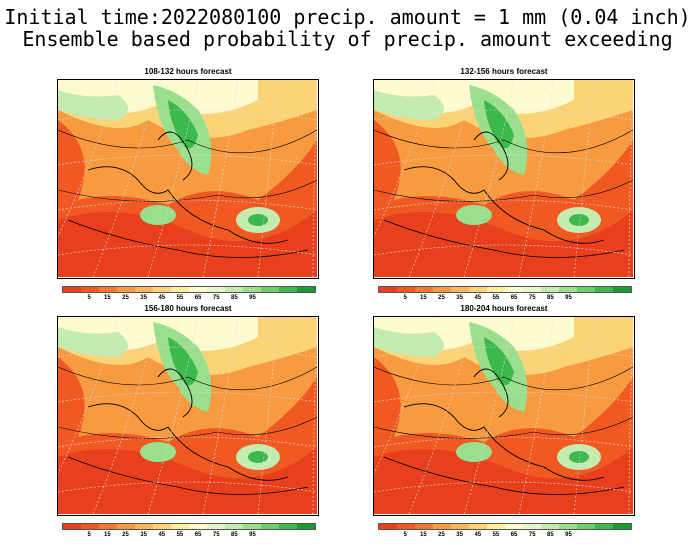 Image resolution: width=695 pixels, height=545 pixels. I want to click on panel-title: 108-132 hours forecast, so click(188, 71).